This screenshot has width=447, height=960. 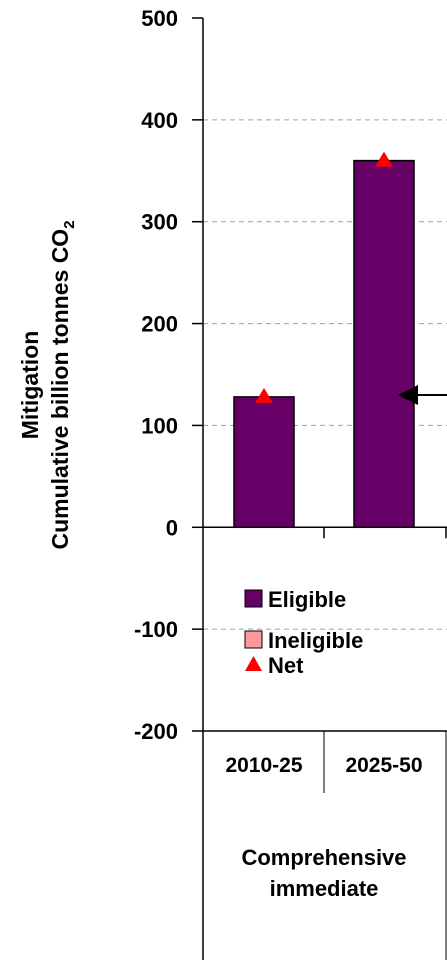 What do you see at coordinates (69, 224) in the screenshot?
I see `y-axis-title-subscript: 2` at bounding box center [69, 224].